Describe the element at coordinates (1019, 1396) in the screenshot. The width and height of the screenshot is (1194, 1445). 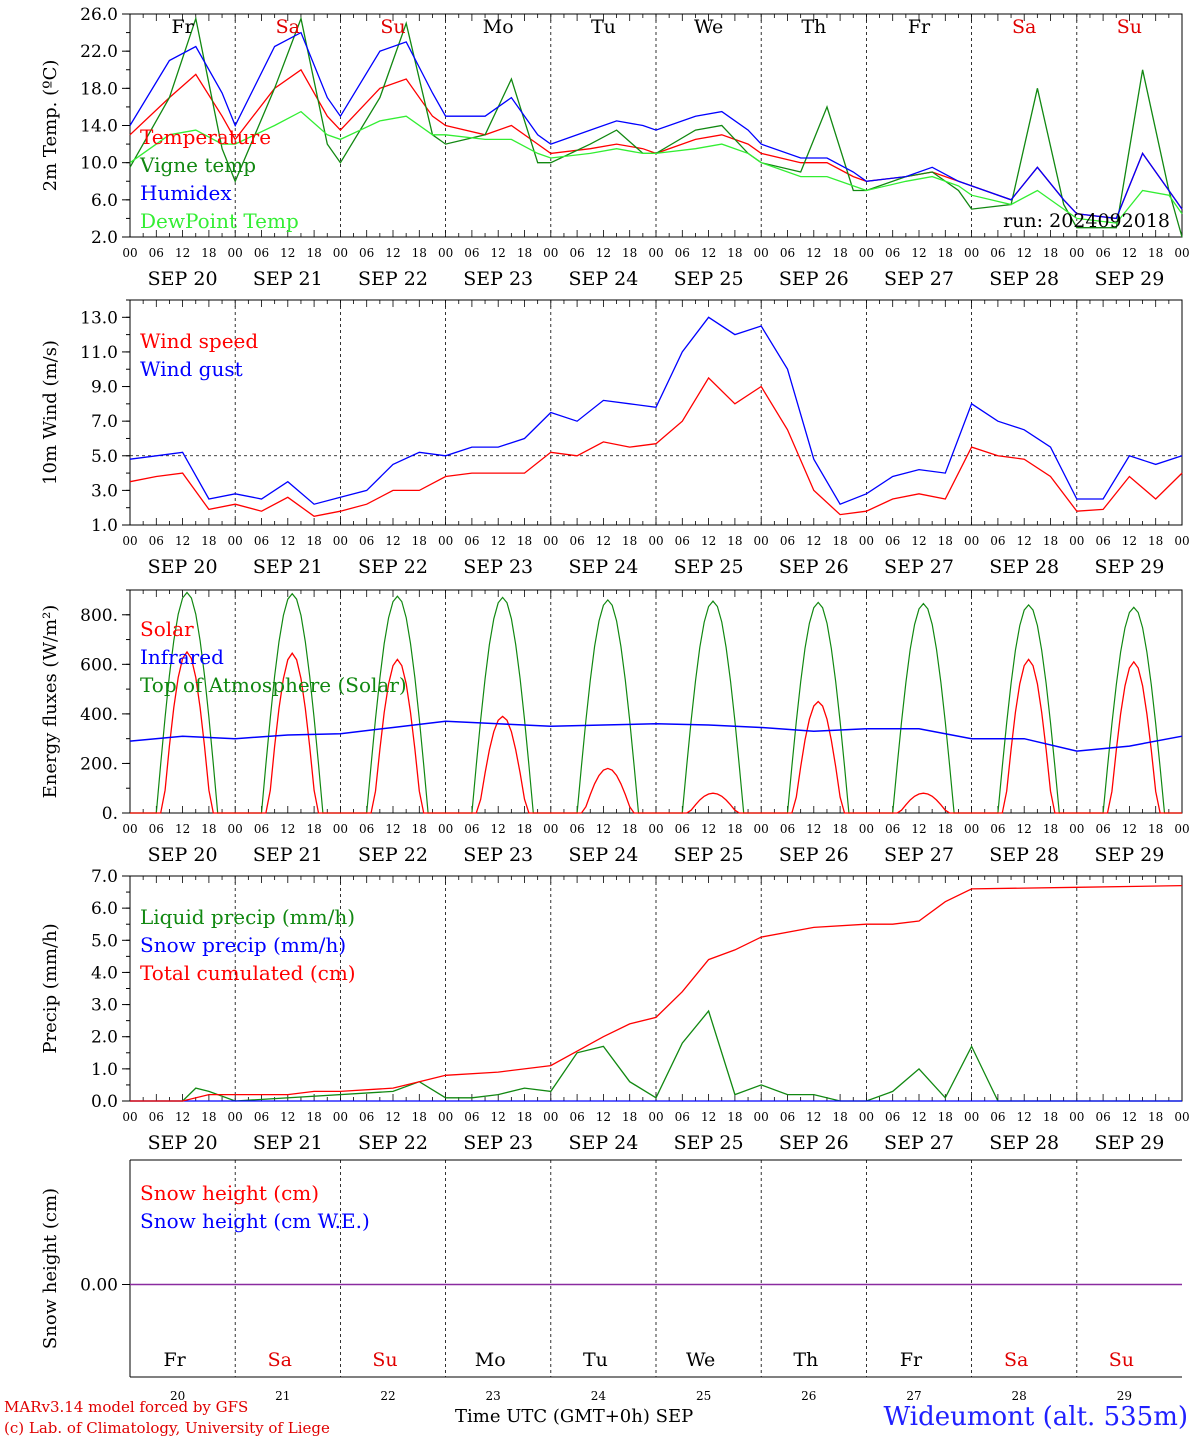
I see `day-number-label: 28` at that location.